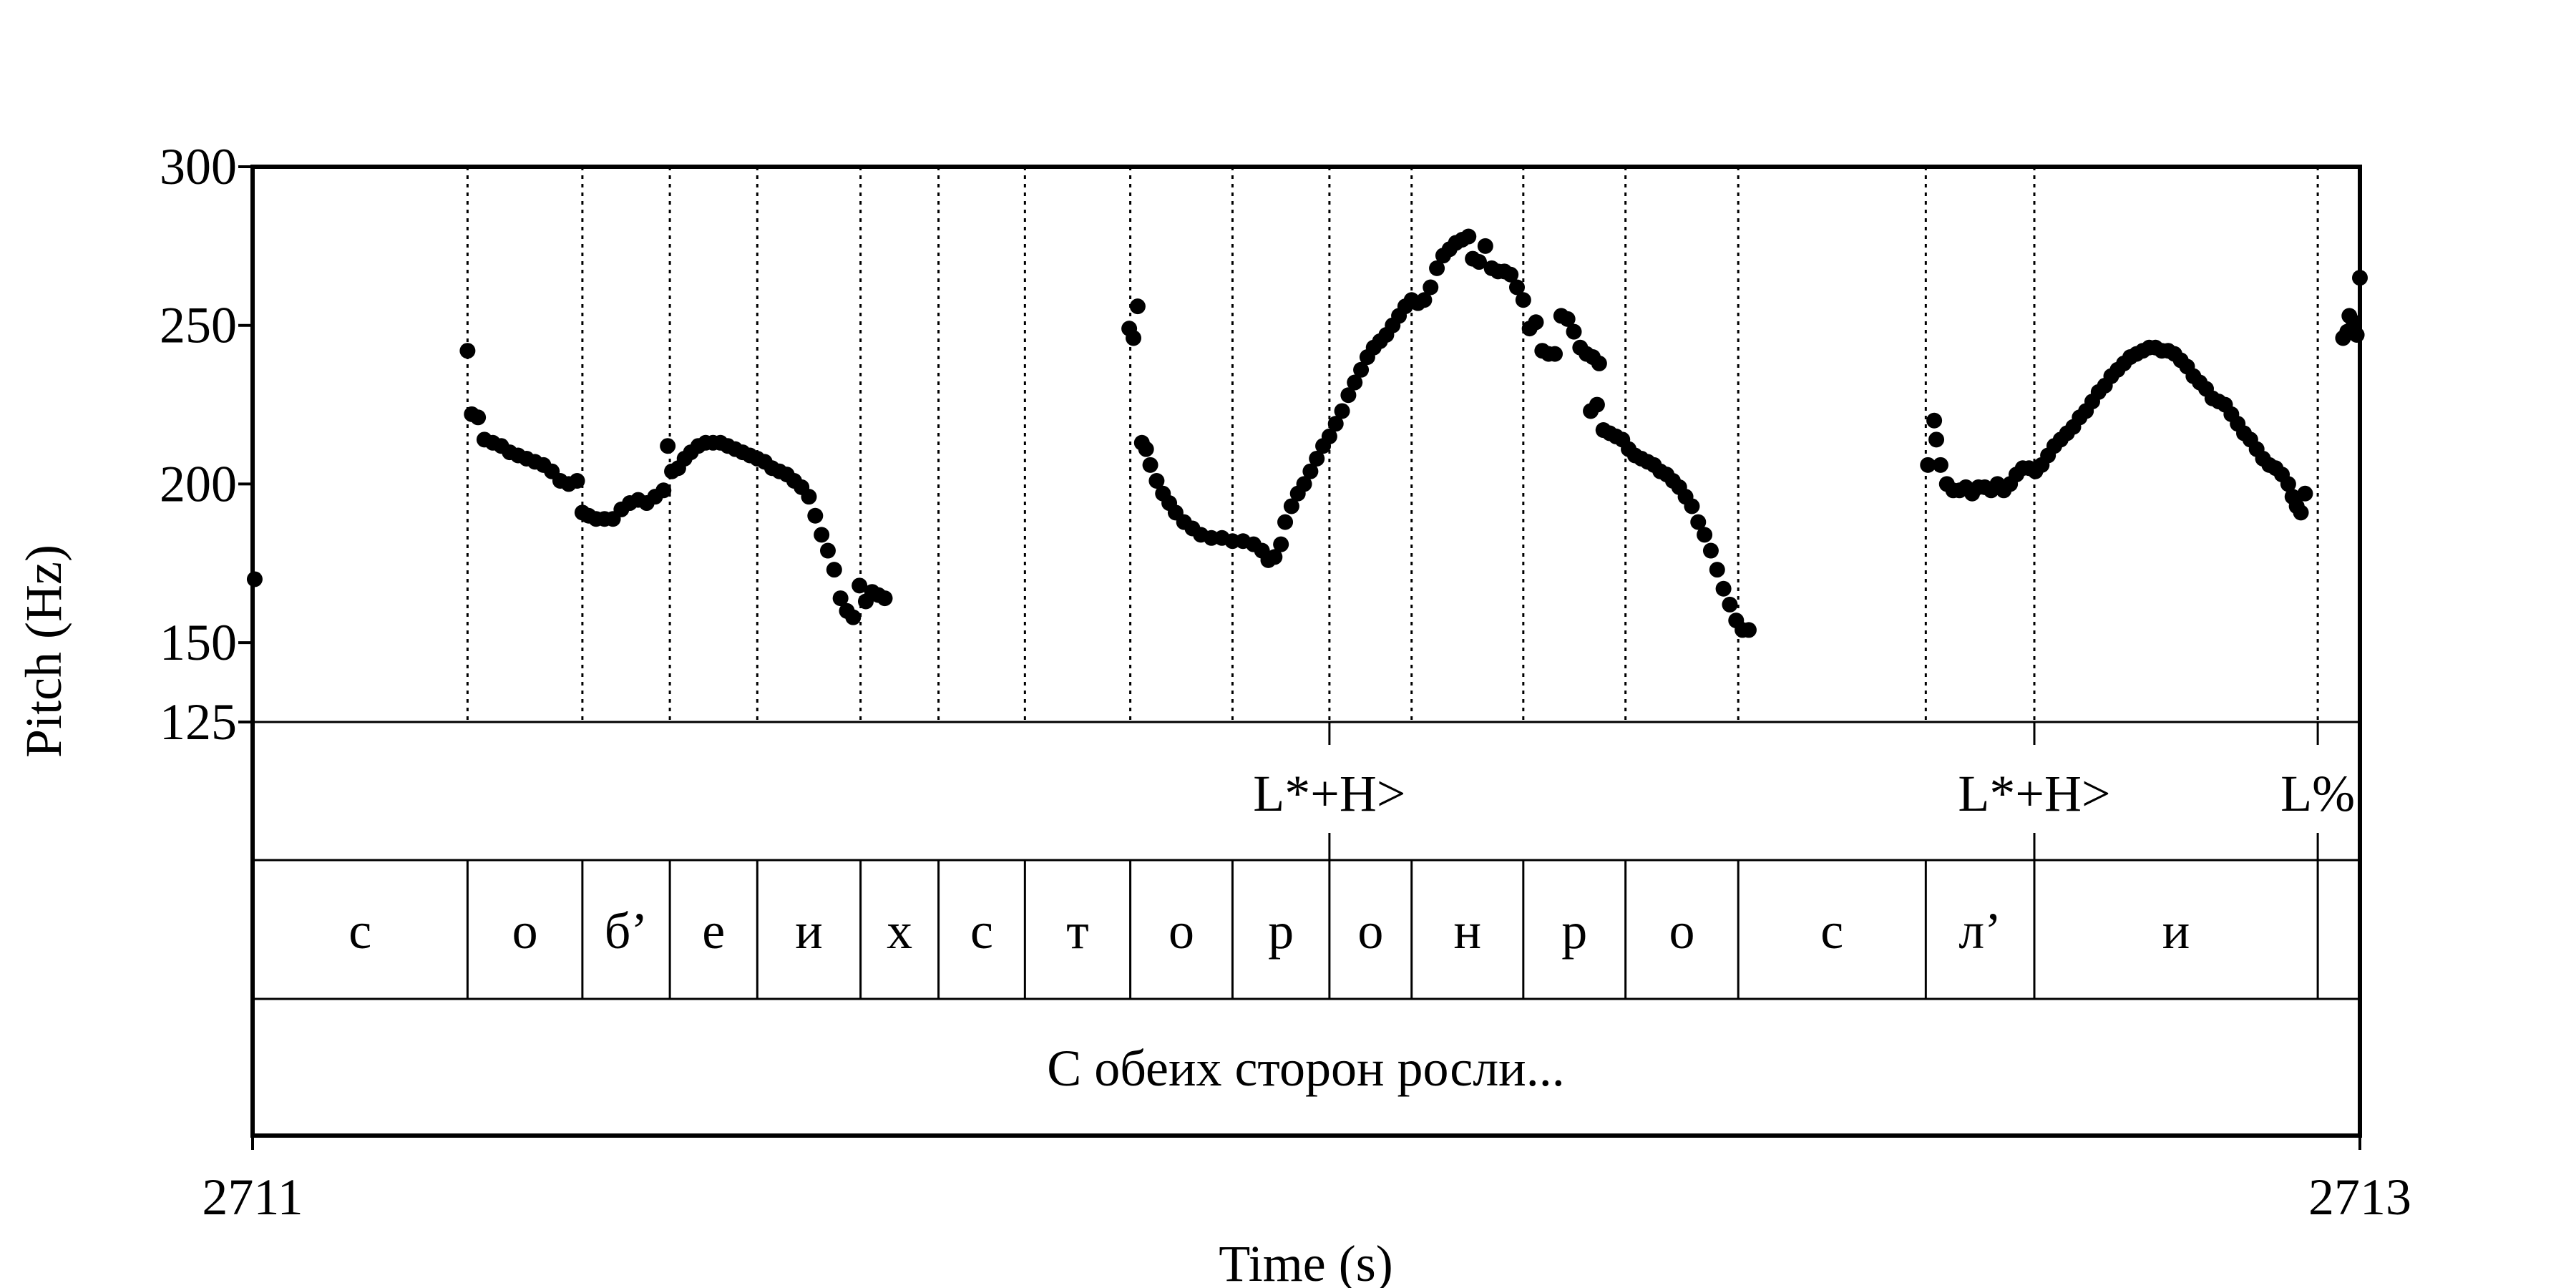 Image resolution: width=2576 pixels, height=1288 pixels. What do you see at coordinates (198, 325) in the screenshot?
I see `y-tick-label: 250` at bounding box center [198, 325].